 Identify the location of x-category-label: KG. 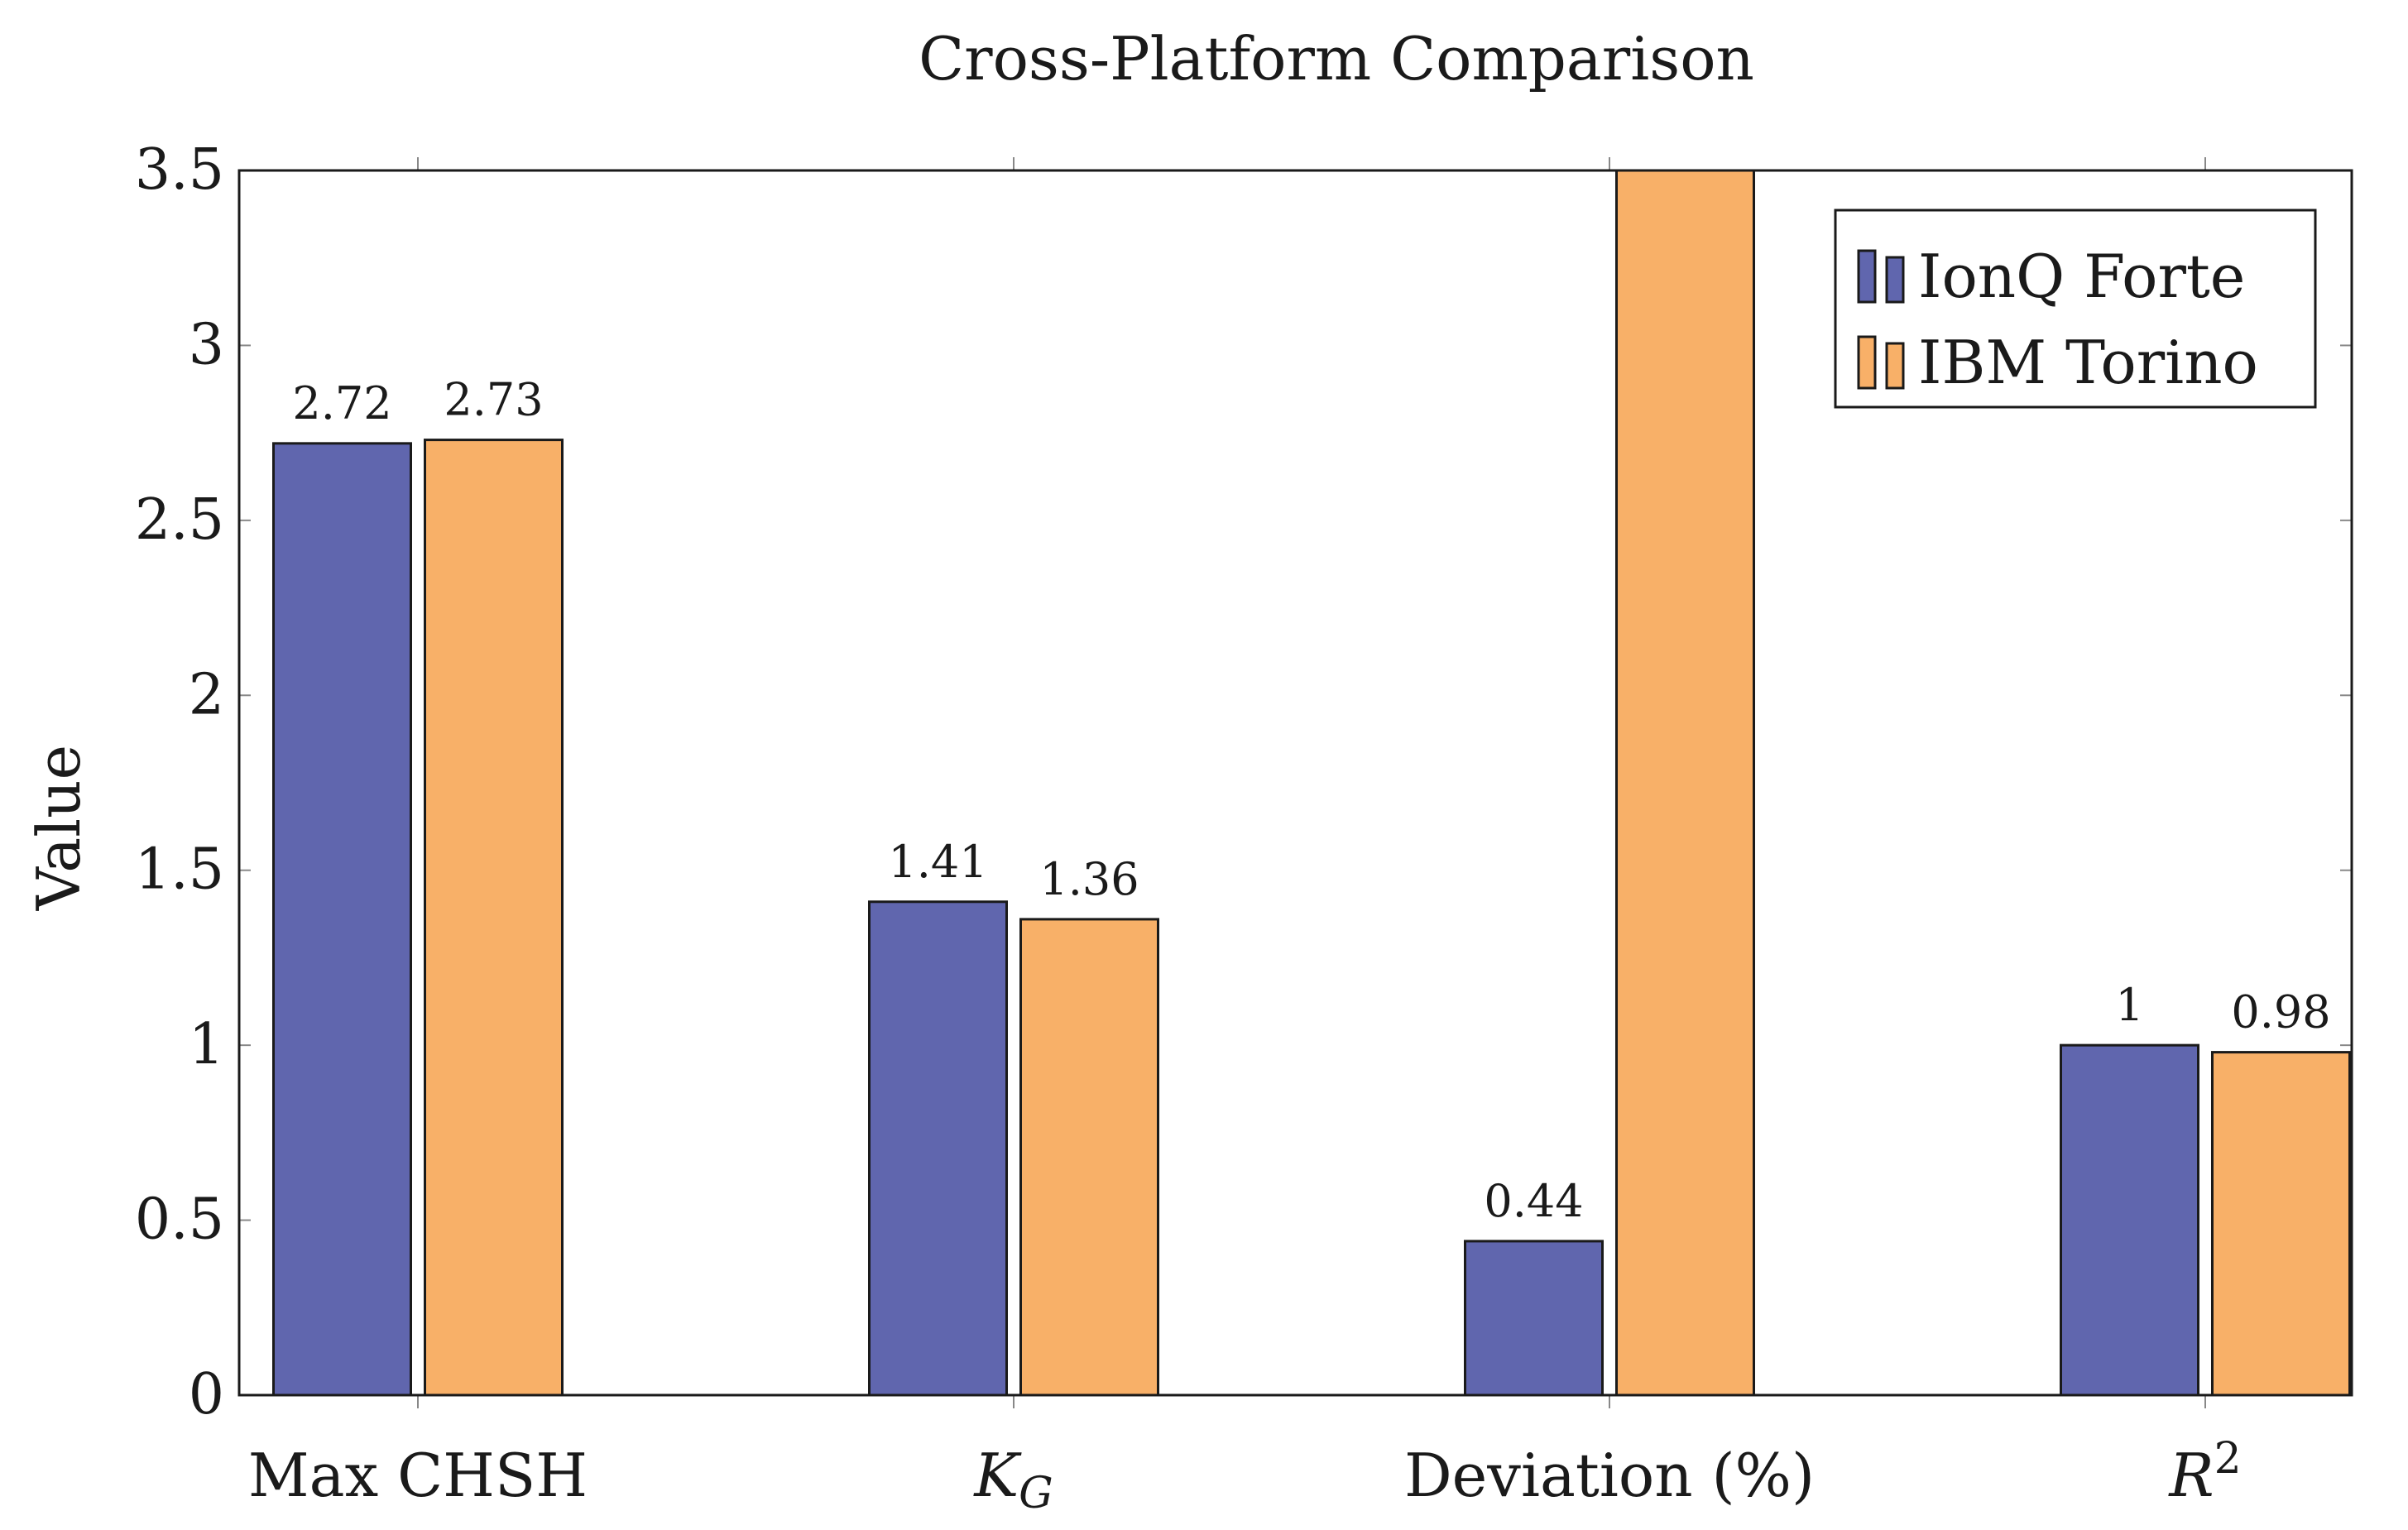
(1012, 1479).